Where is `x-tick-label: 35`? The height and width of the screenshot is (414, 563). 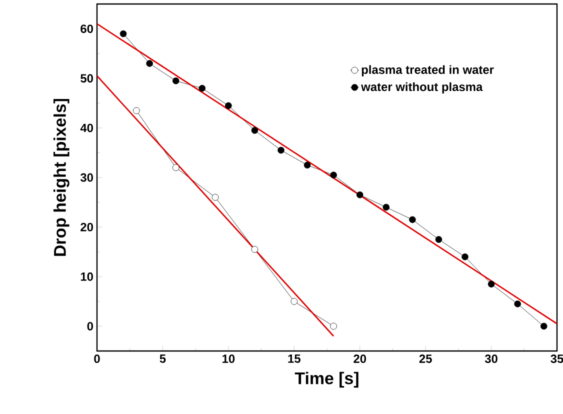 x-tick-label: 35 is located at coordinates (556, 359).